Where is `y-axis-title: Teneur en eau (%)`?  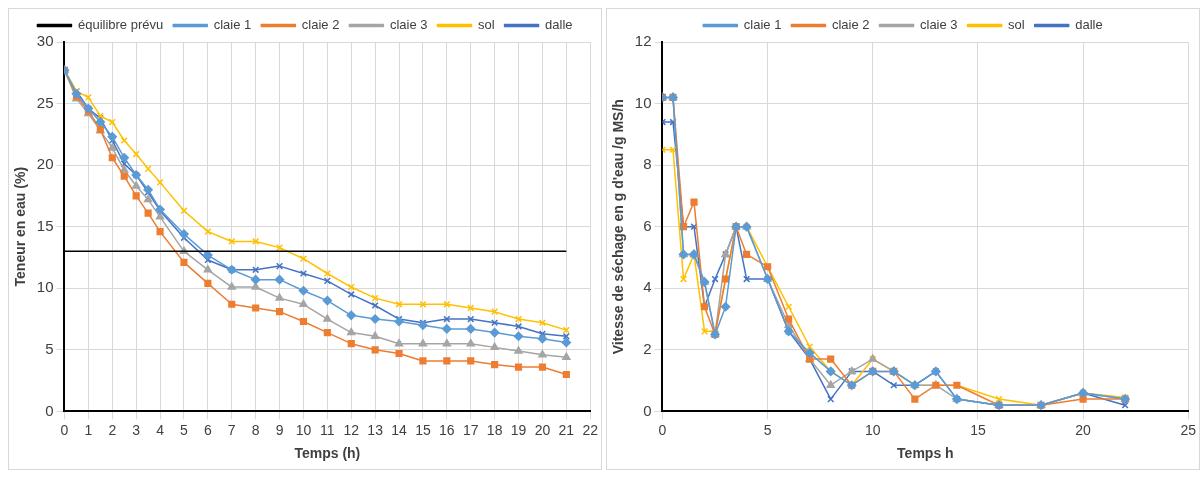 y-axis-title: Teneur en eau (%) is located at coordinates (20, 226).